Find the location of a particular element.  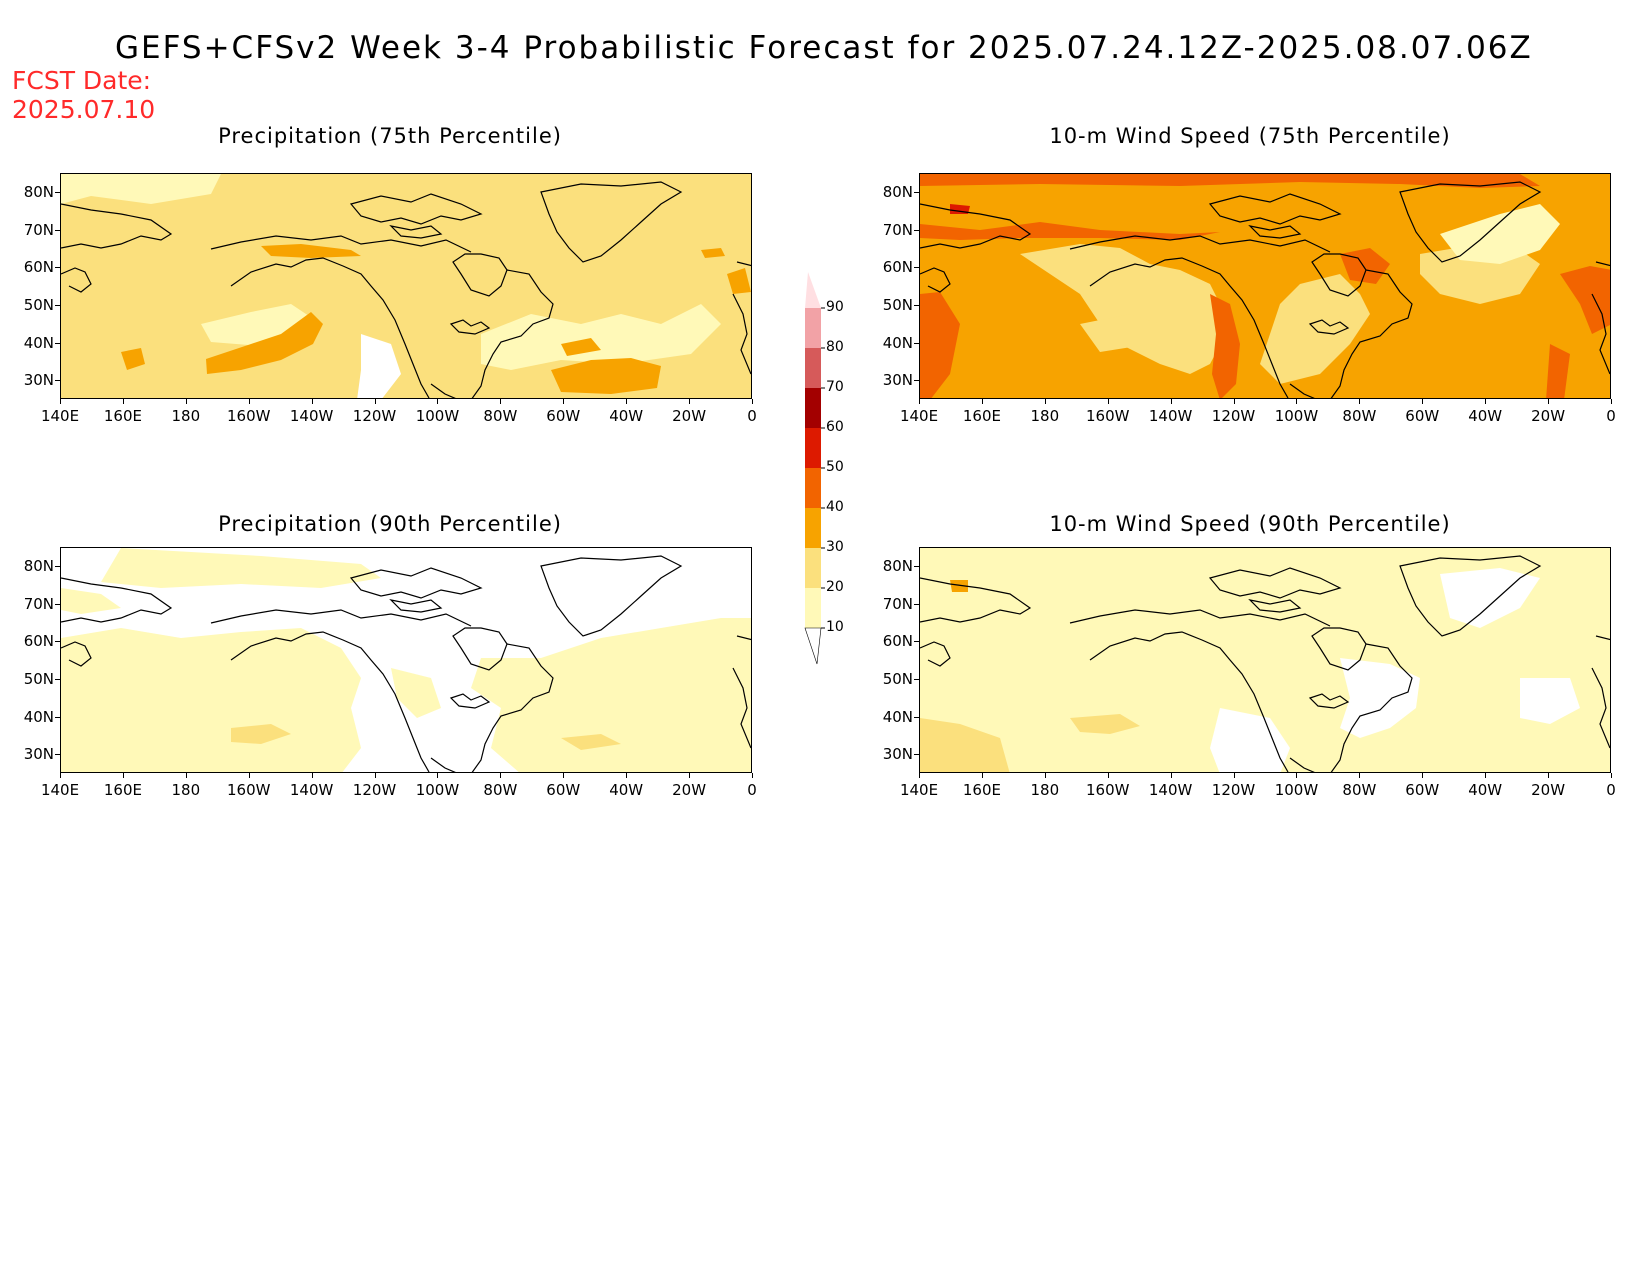

colorbar-label: 30 is located at coordinates (835, 547).